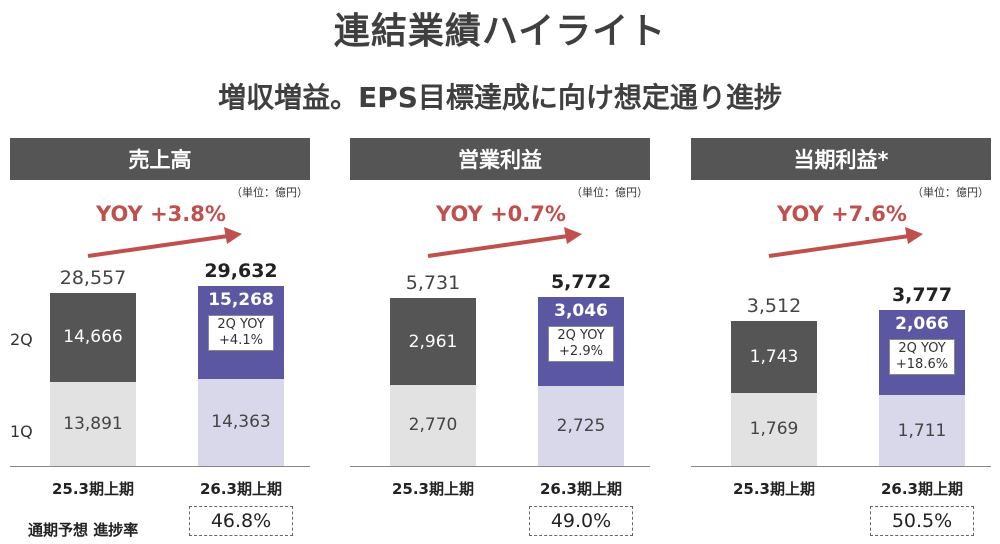 The width and height of the screenshot is (1000, 544). I want to click on bar-segment-2q: 15,268 2Q YOY +4.1%, so click(241, 332).